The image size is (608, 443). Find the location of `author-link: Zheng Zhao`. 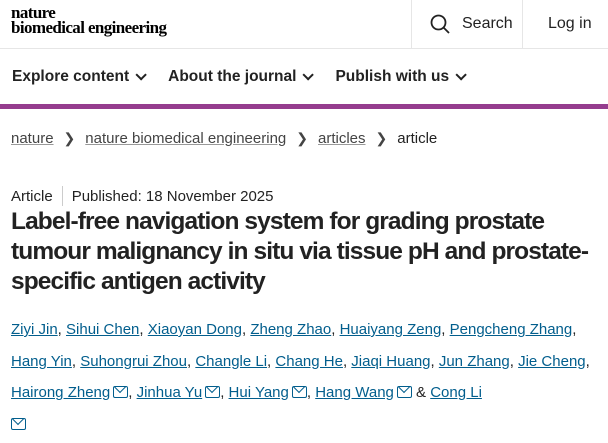

author-link: Zheng Zhao is located at coordinates (291, 329).